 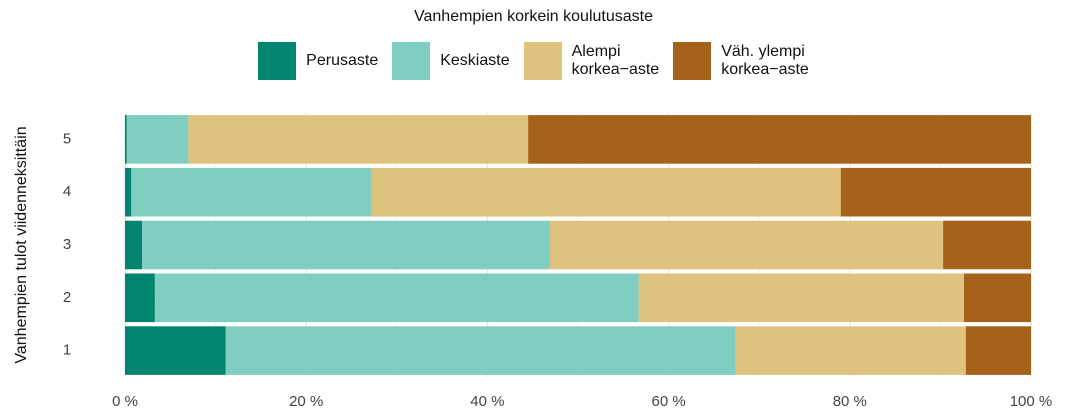 I want to click on legend-label: Keskiaste, so click(x=475, y=60).